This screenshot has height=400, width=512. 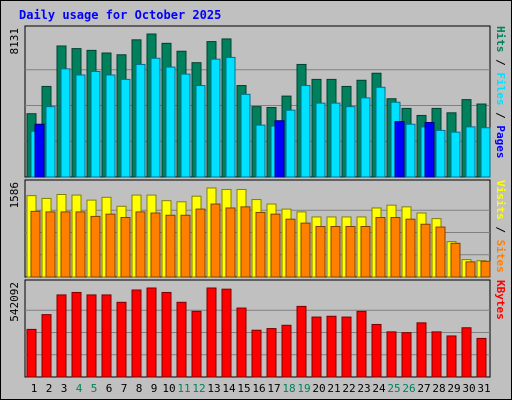 What do you see at coordinates (198, 388) in the screenshot?
I see `x-tick-label-day-12: 12` at bounding box center [198, 388].